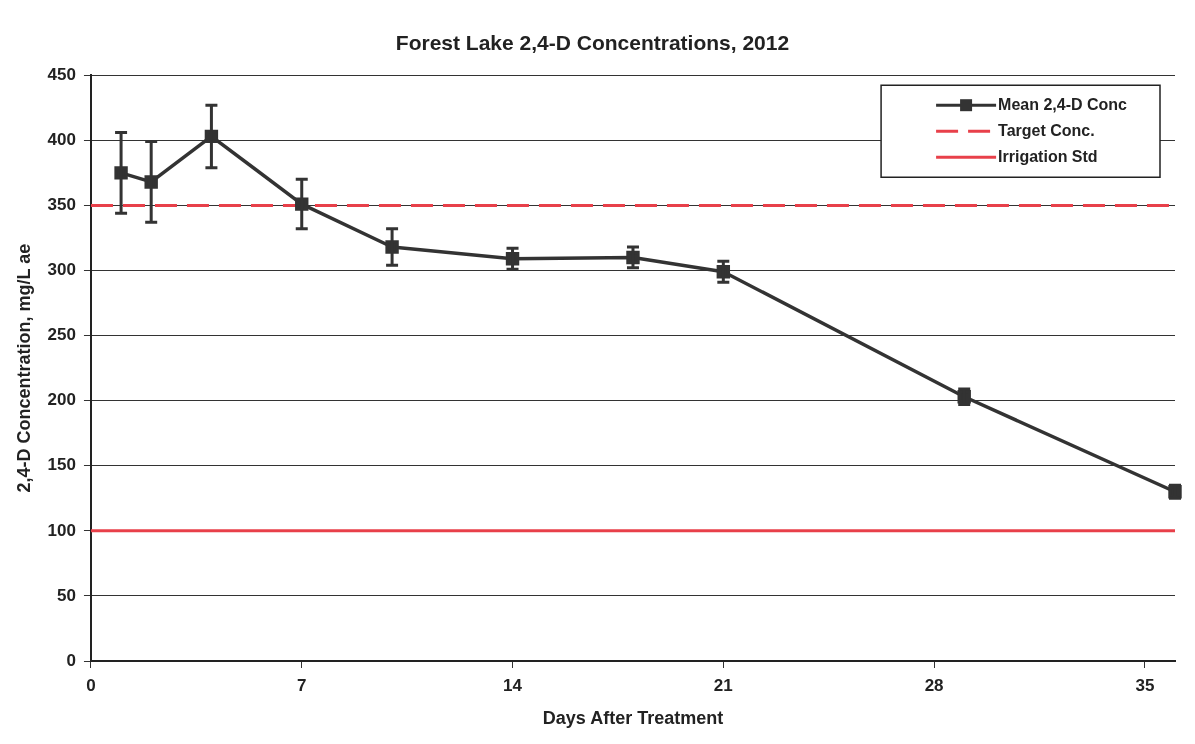 This screenshot has width=1195, height=744. I want to click on legend-label: Irrigation Std, so click(1048, 156).